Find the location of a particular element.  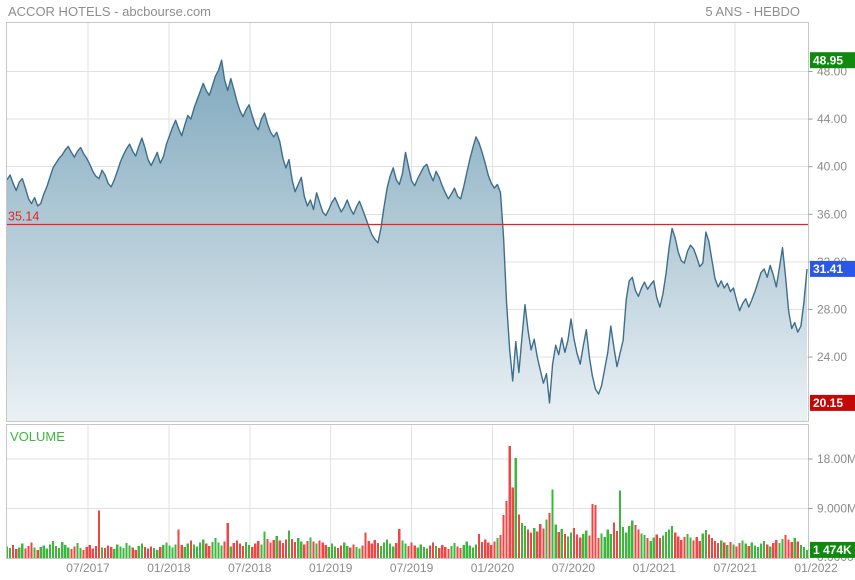

date-label: 01/2019 is located at coordinates (331, 568).